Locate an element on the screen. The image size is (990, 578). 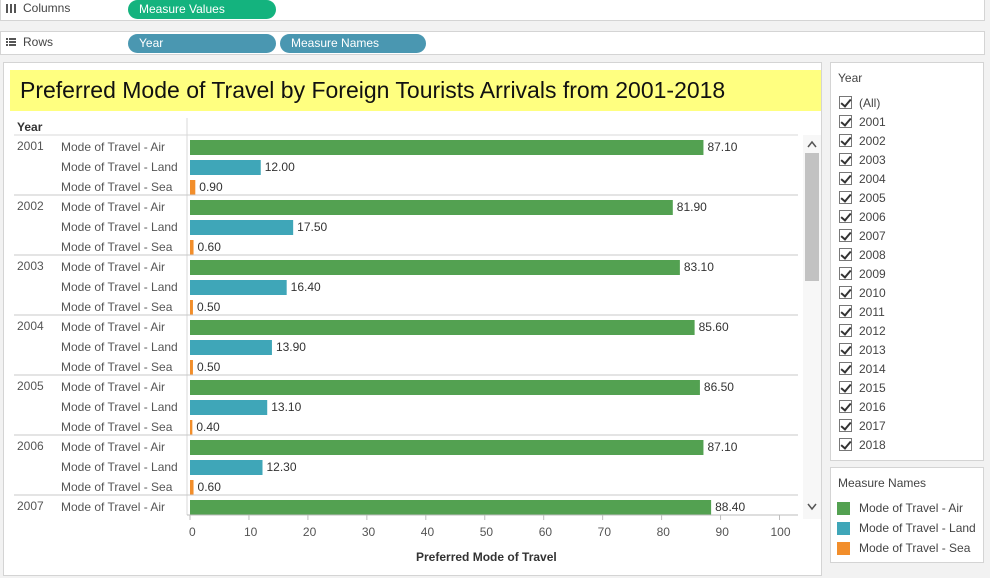
year-filter-item: 2004 is located at coordinates (907, 178).